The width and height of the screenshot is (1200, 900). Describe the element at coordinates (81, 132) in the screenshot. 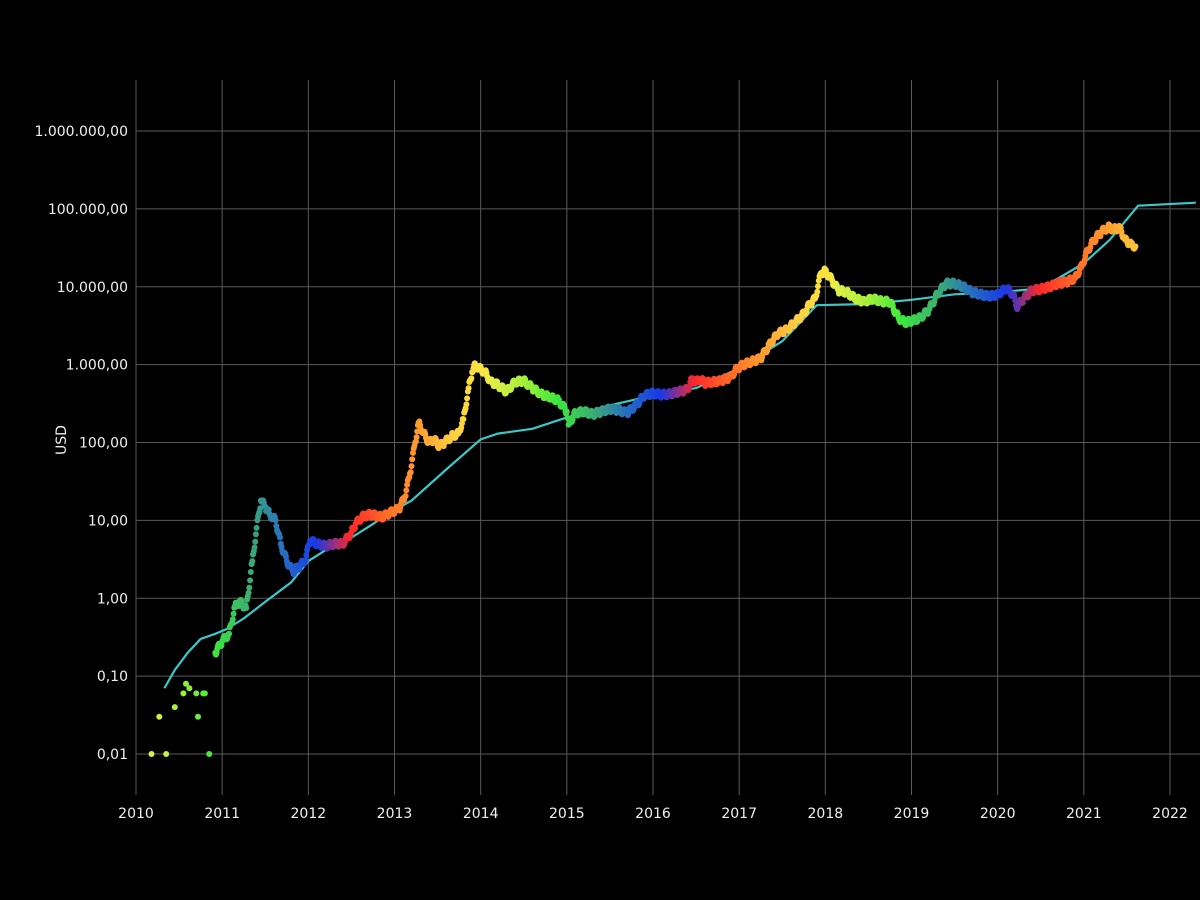

I see `y-tick-label-8: 1.000.000,00` at that location.